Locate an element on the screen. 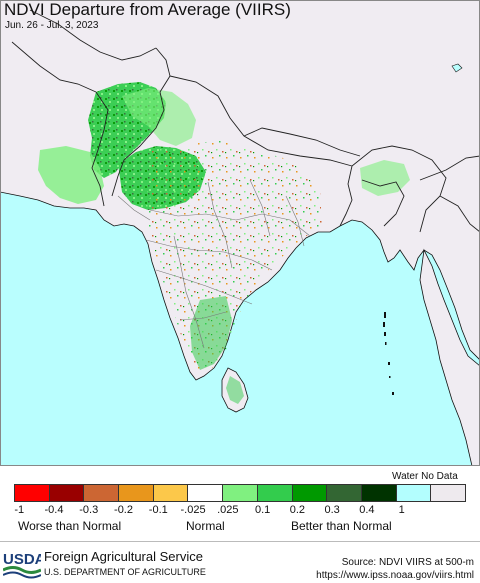 The image size is (480, 583). legend-tick-label: 1 is located at coordinates (401, 510).